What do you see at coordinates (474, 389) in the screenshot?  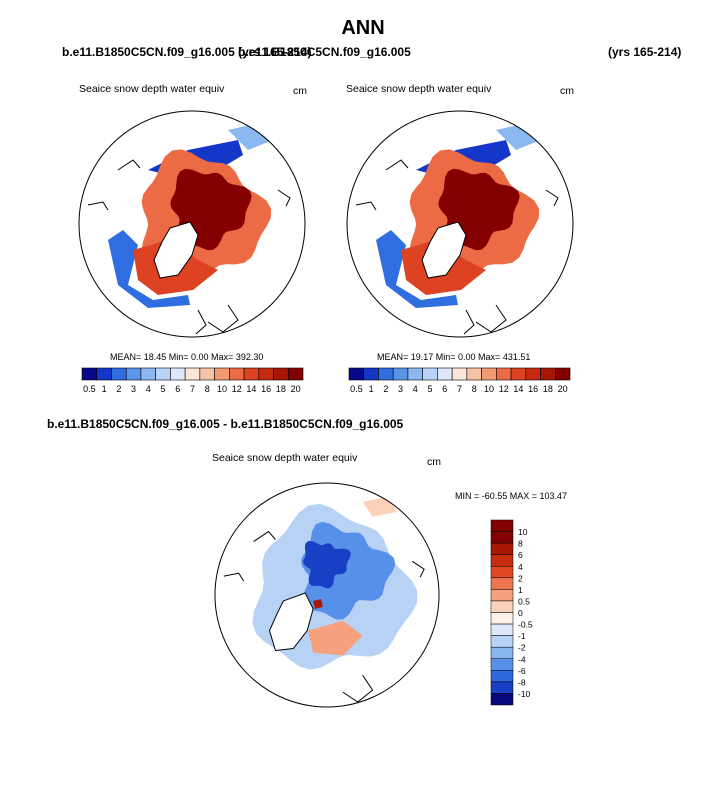 I see `panel2-colorbar-tick-label: 8` at bounding box center [474, 389].